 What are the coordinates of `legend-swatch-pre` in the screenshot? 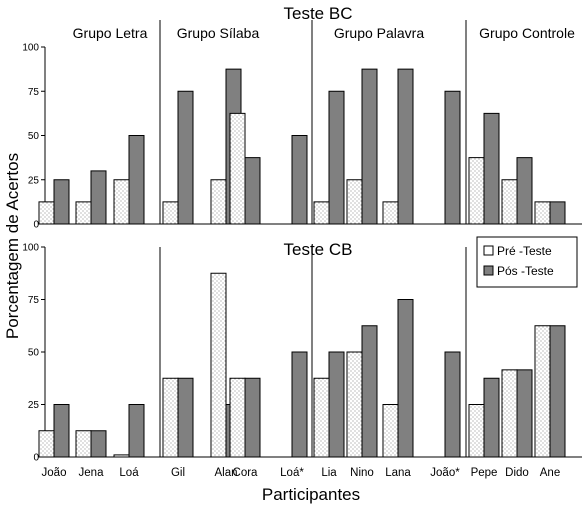 It's located at (488, 250).